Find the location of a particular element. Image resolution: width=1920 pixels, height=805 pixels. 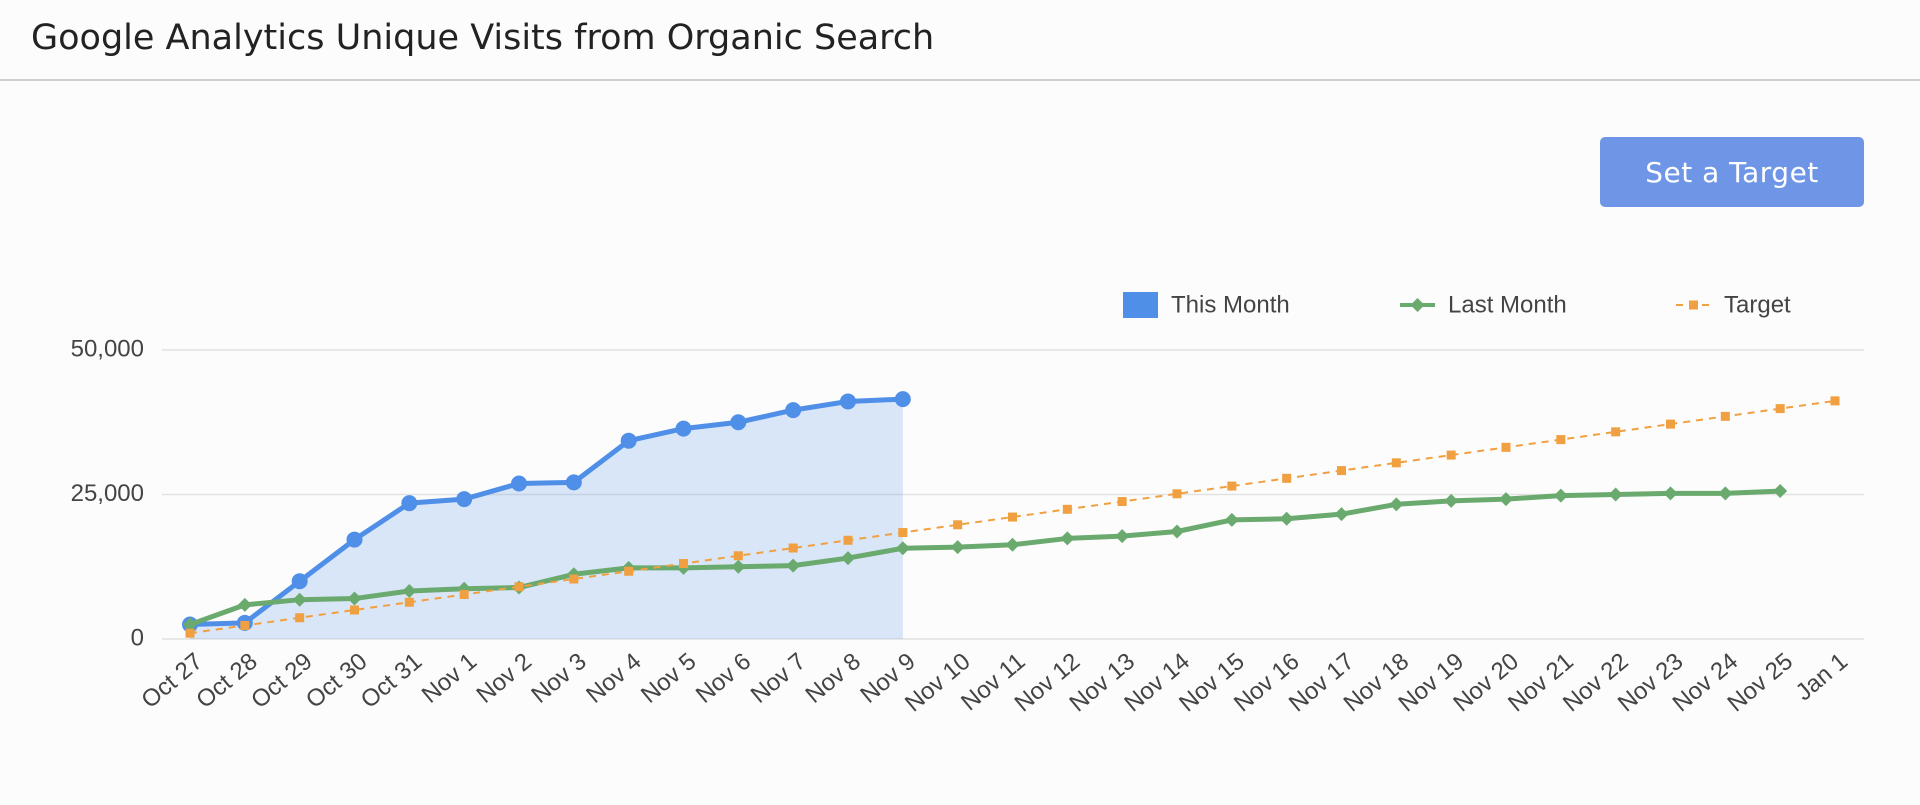

y-tick-label: 50,000 is located at coordinates (107, 348).